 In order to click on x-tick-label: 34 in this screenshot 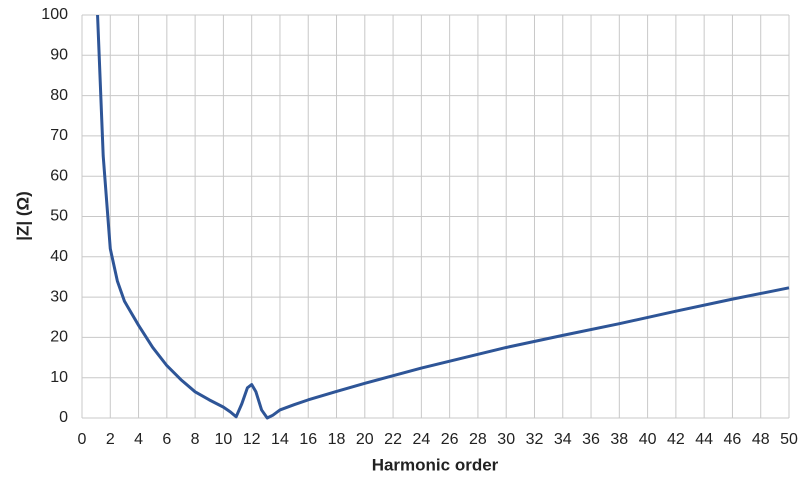, I will do `click(563, 439)`.